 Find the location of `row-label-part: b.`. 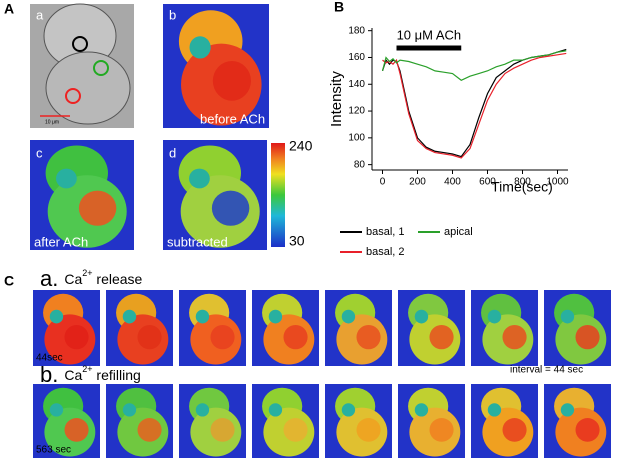

row-label-part: b. is located at coordinates (49, 374).